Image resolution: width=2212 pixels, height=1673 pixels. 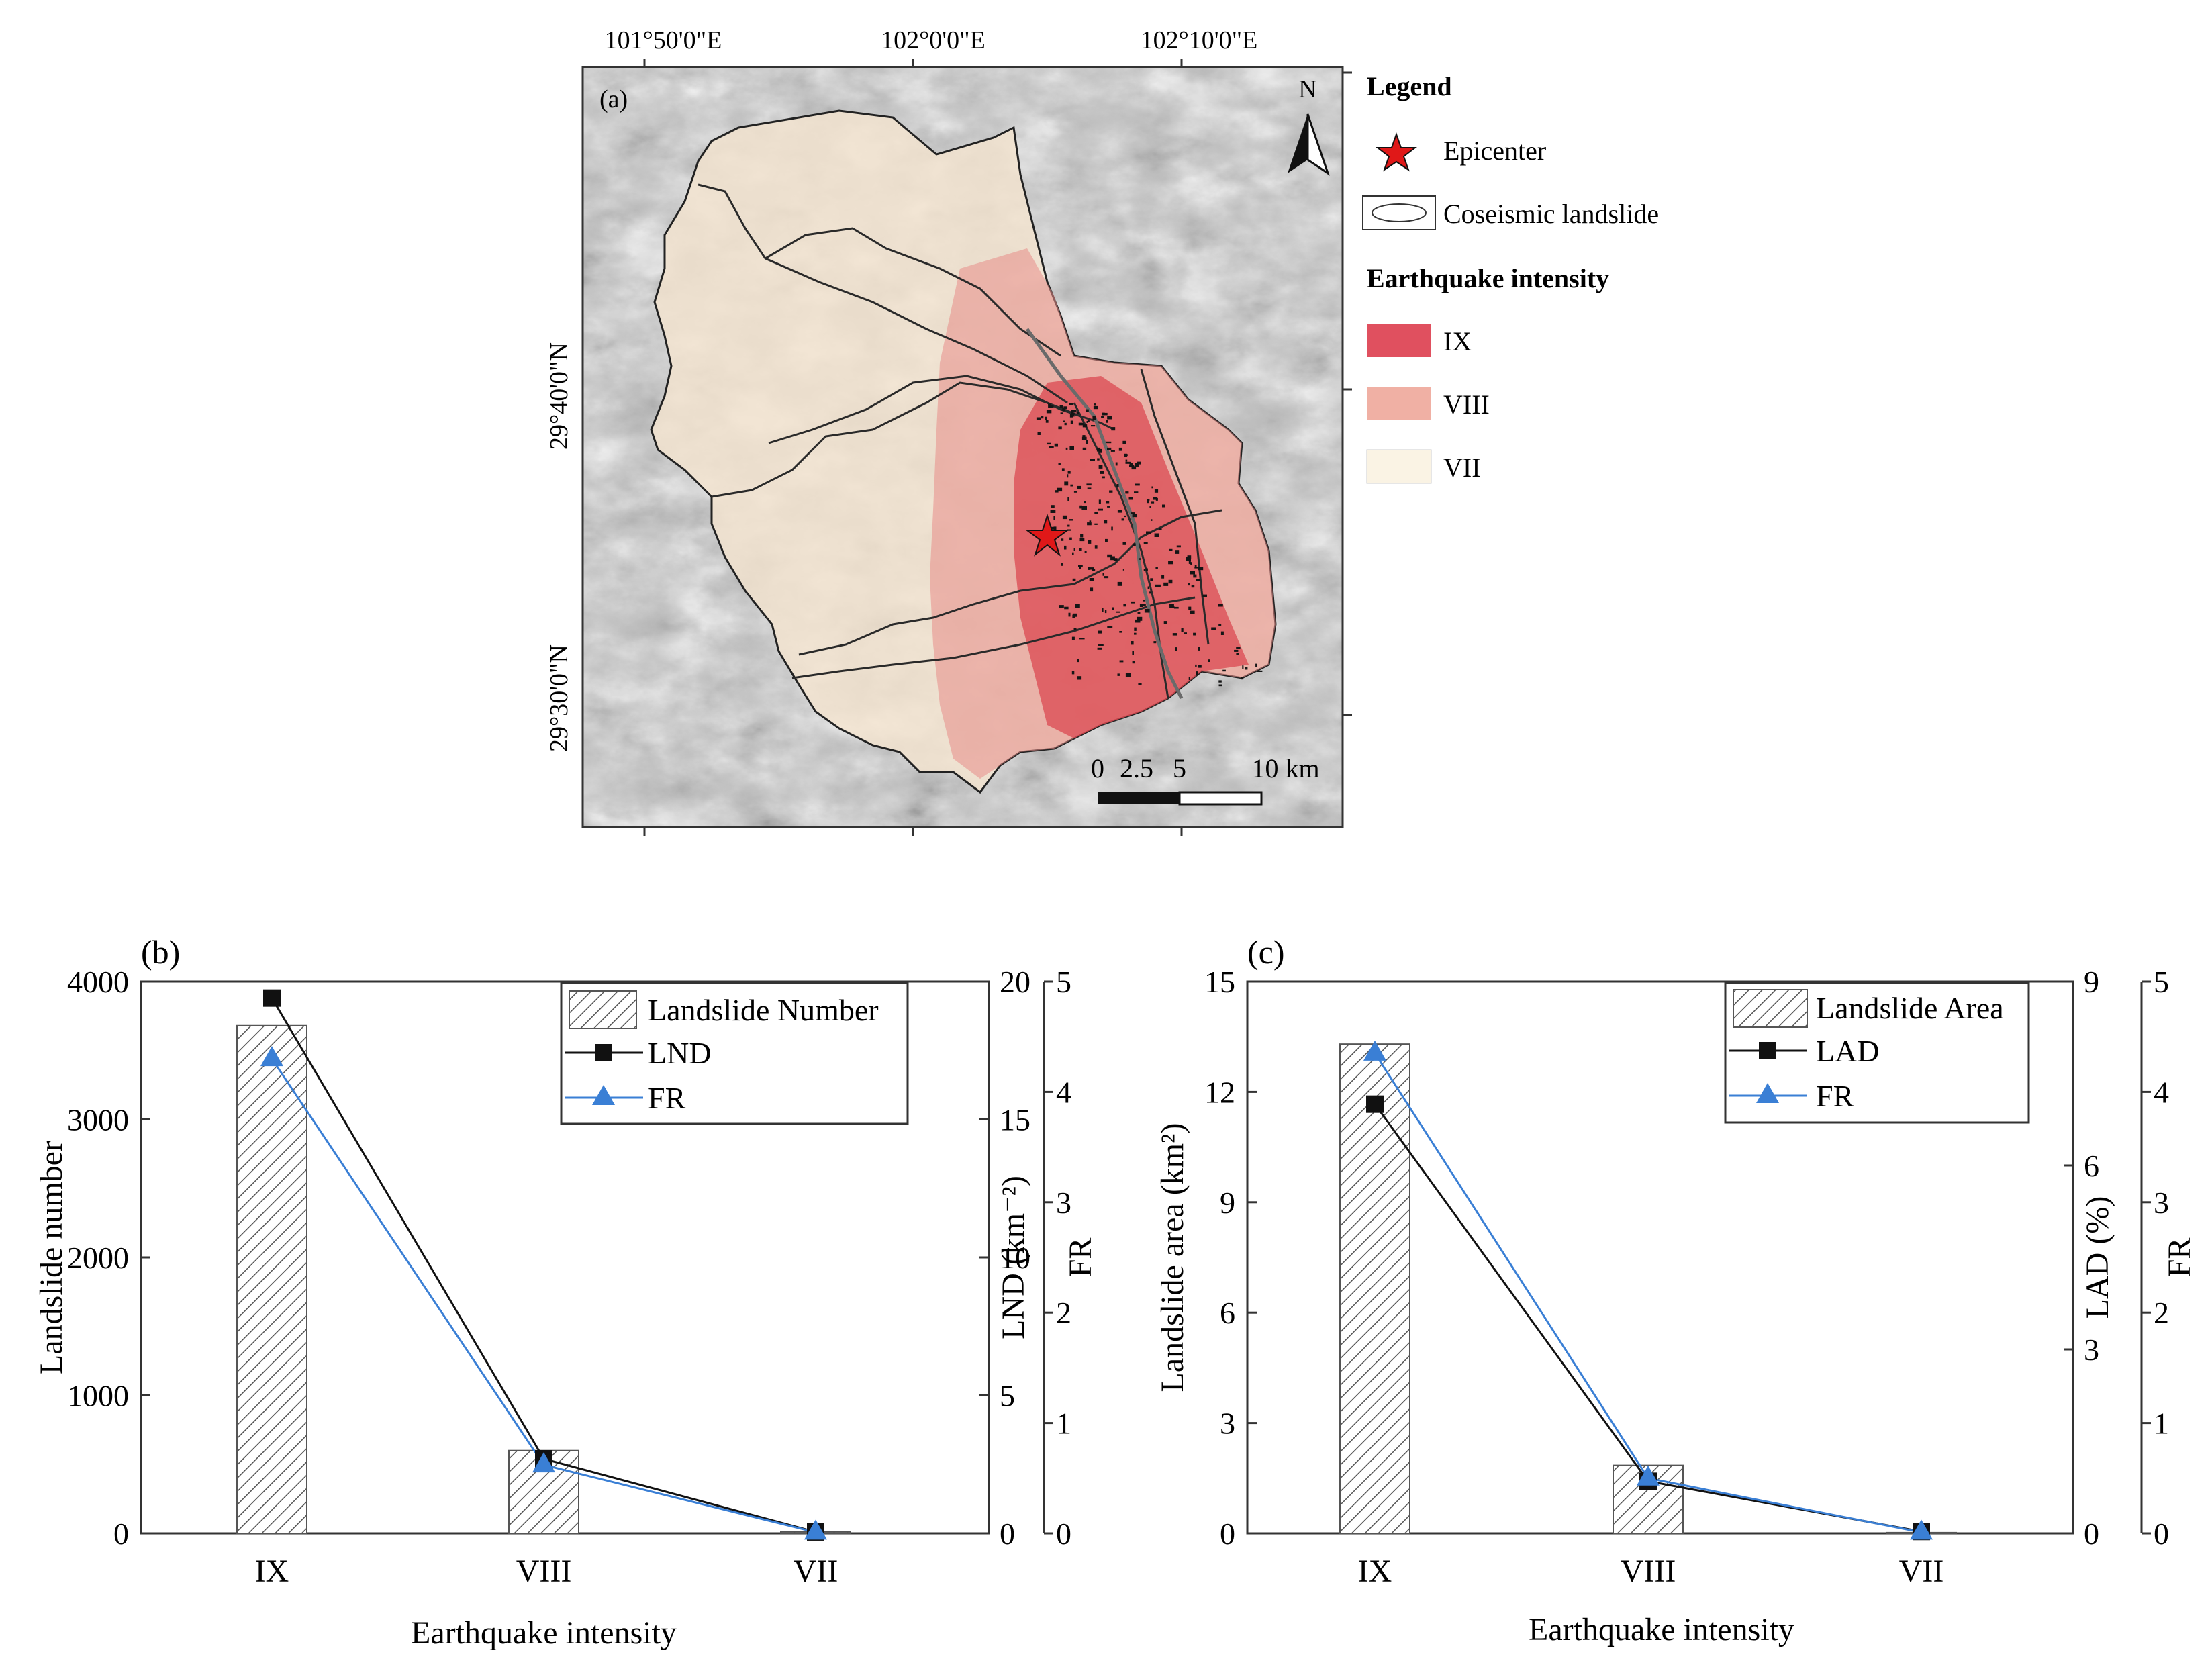 What do you see at coordinates (1180, 798) in the screenshot?
I see `scale-bar` at bounding box center [1180, 798].